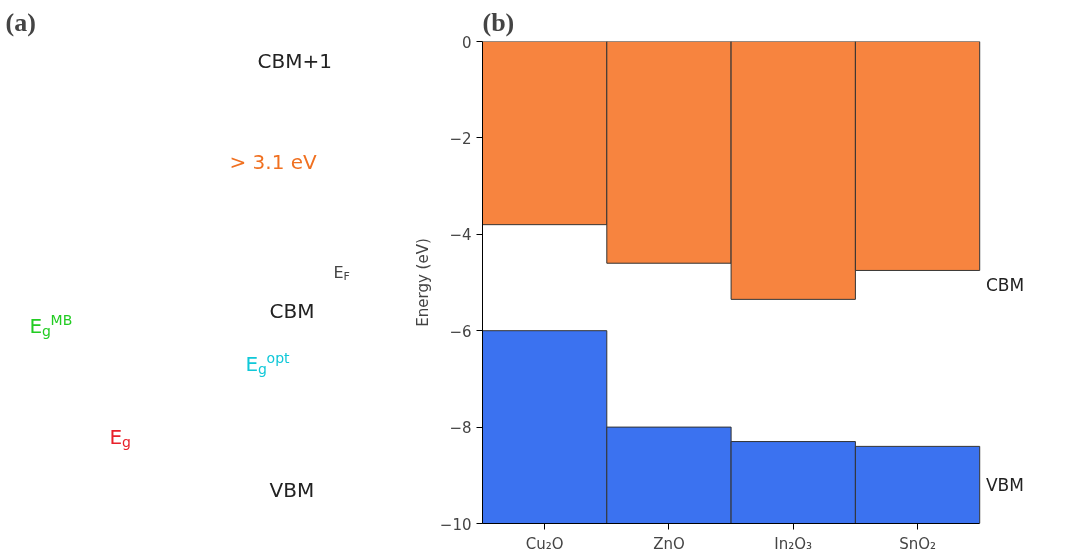 Image resolution: width=1071 pixels, height=559 pixels. Describe the element at coordinates (20, 22) in the screenshot. I see `text: (a)` at that location.